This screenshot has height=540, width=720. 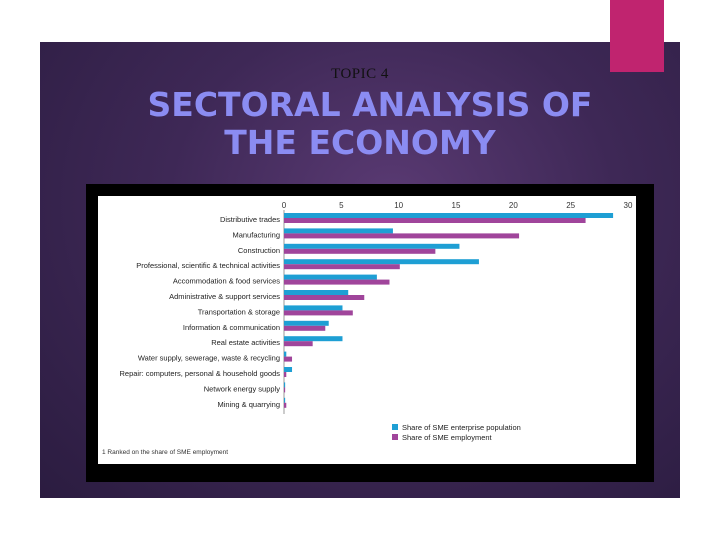 I want to click on x-tick-label: 10, so click(x=398, y=205).